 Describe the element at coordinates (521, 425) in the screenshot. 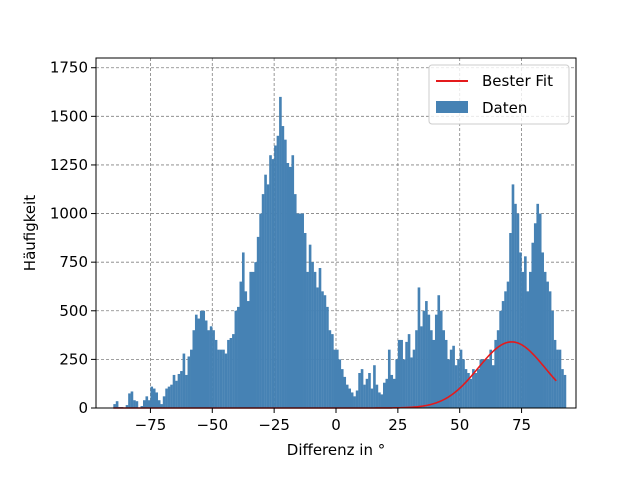

I see `x-tick-label: 75` at that location.